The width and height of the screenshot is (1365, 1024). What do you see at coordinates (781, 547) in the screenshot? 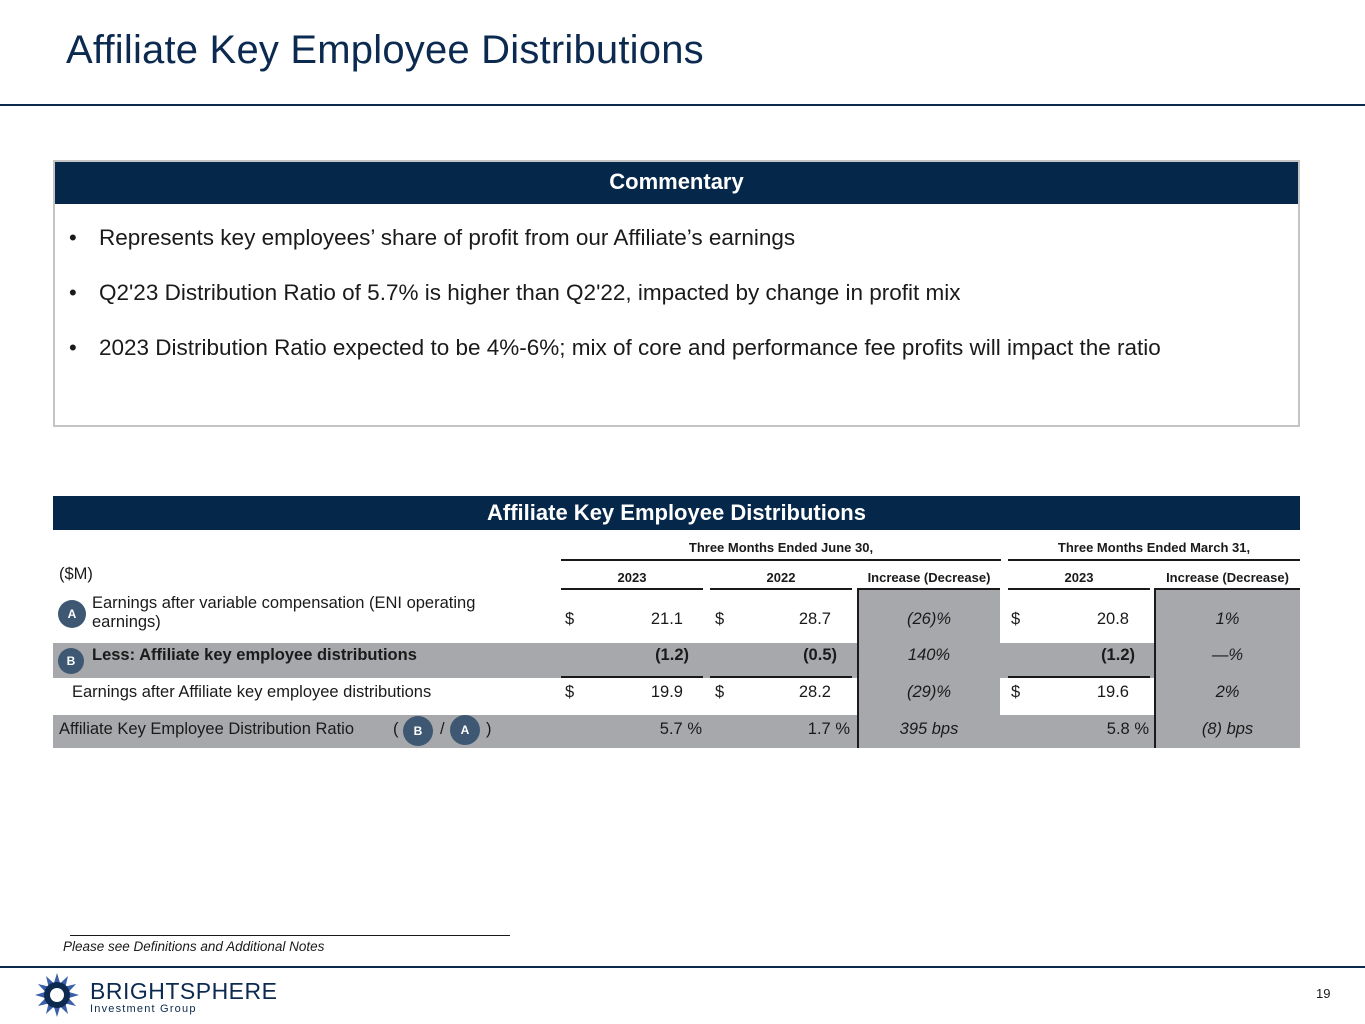
I see `group-header-june: Three Months Ended June 30,` at bounding box center [781, 547].